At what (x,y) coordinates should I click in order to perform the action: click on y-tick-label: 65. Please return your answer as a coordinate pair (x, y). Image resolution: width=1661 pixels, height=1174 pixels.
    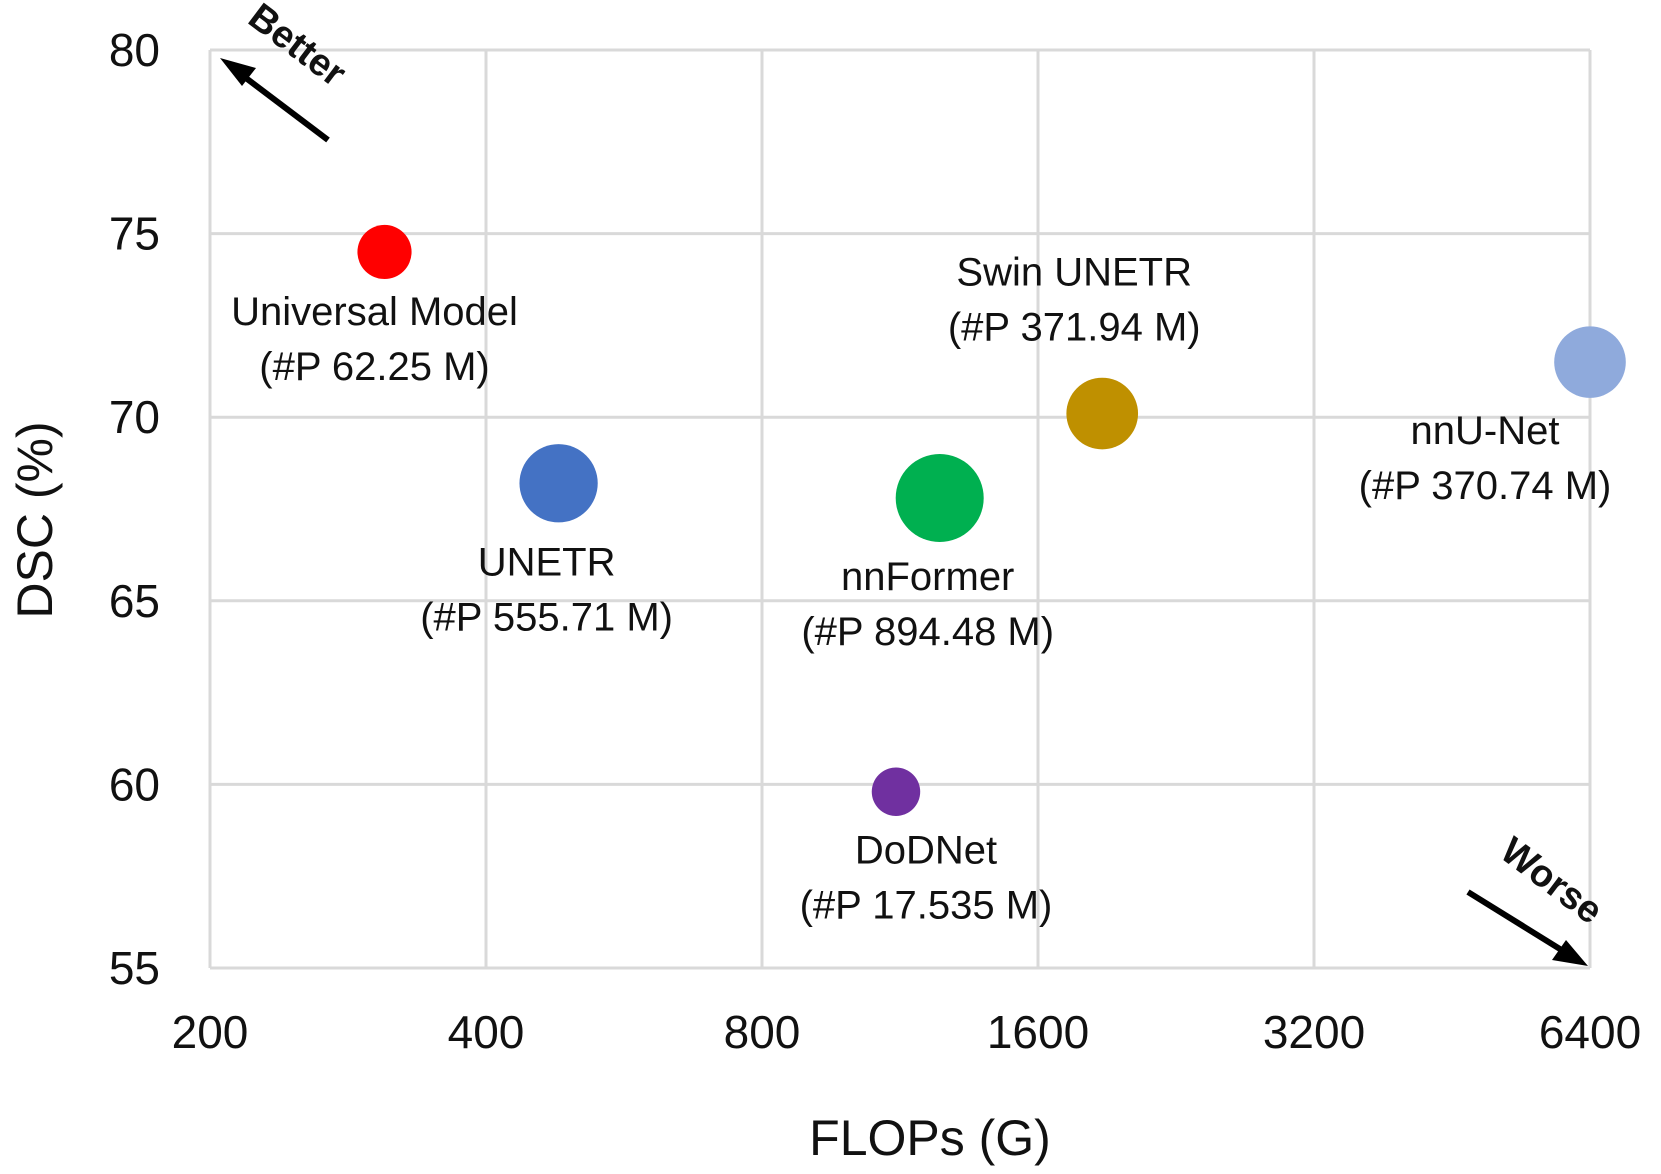
    Looking at the image, I should click on (134, 601).